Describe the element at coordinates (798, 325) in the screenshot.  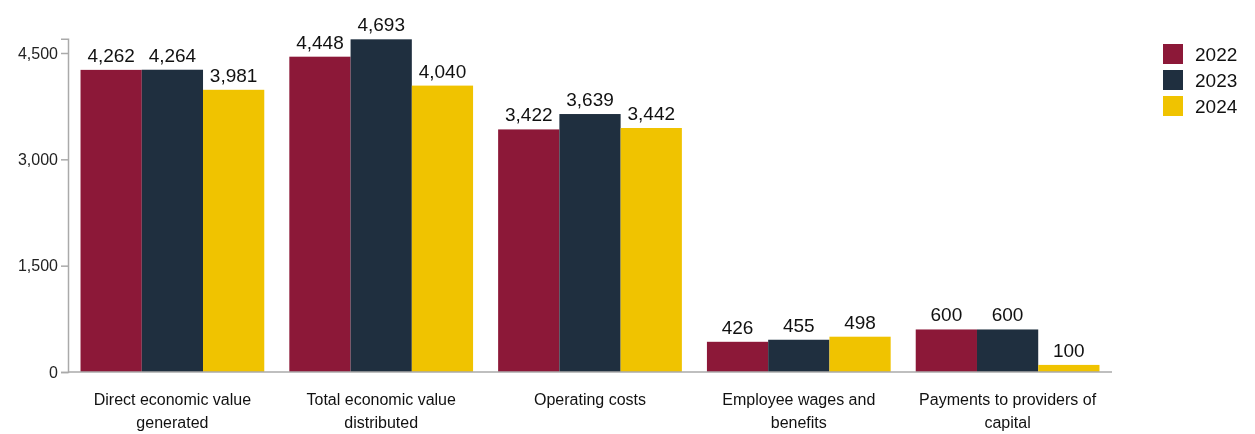
I see `data-label: 455` at that location.